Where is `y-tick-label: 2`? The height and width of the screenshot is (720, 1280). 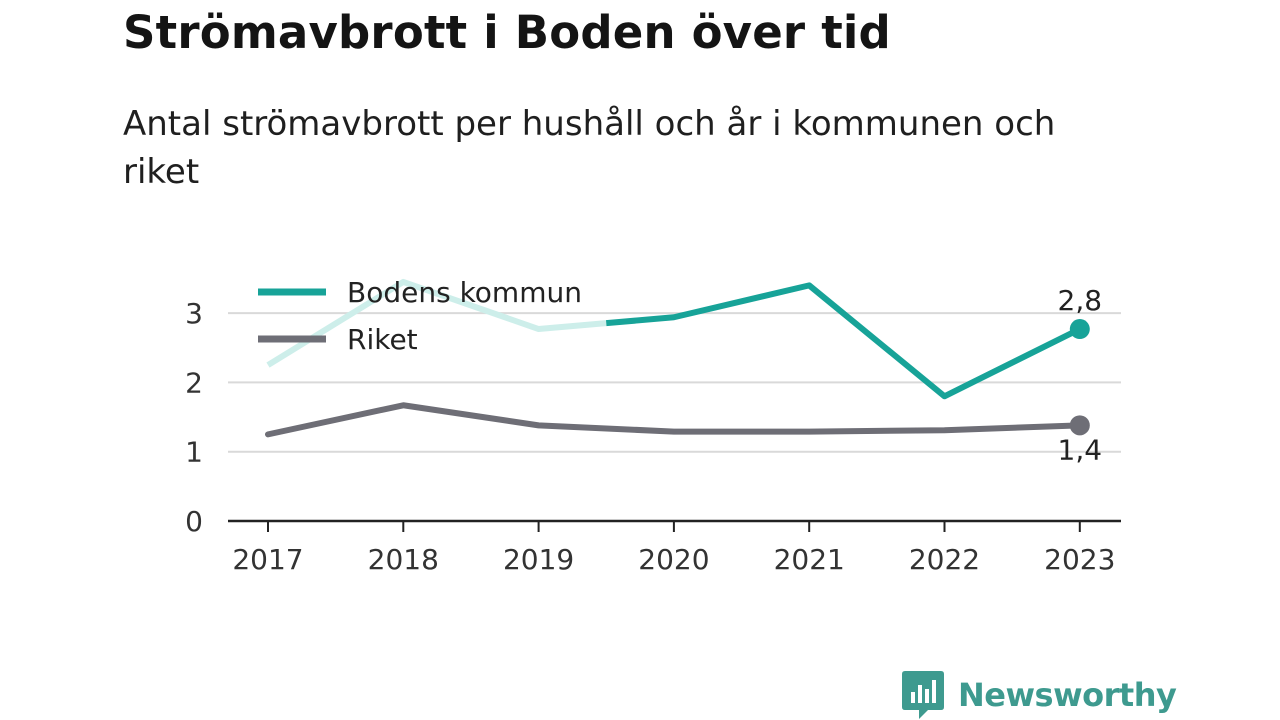 y-tick-label: 2 is located at coordinates (194, 382).